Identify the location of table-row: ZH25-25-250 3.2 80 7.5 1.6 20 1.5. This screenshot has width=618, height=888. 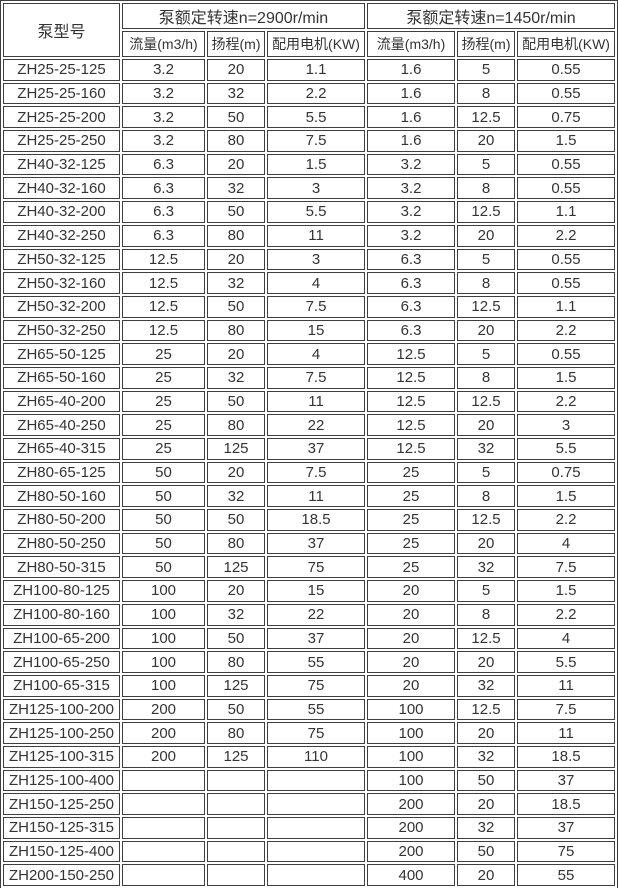
(309, 141).